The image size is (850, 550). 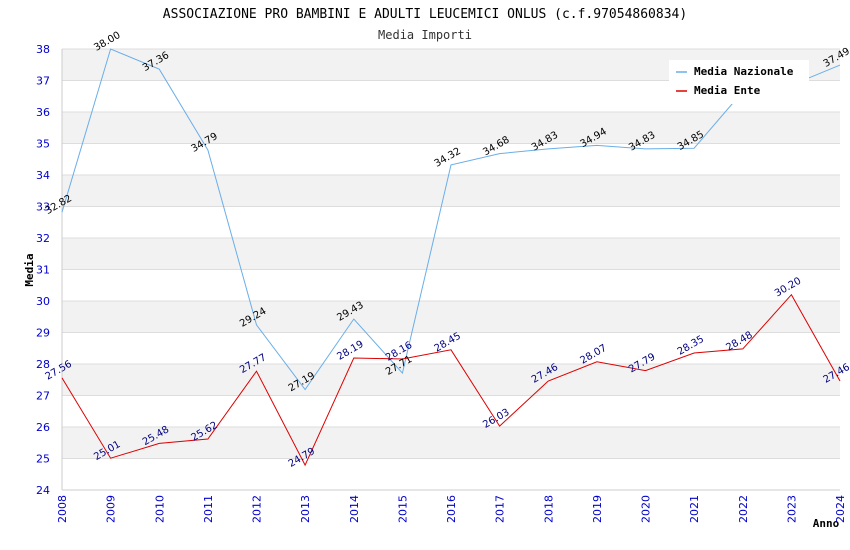 What do you see at coordinates (159, 509) in the screenshot?
I see `x-tick-label: 2010` at bounding box center [159, 509].